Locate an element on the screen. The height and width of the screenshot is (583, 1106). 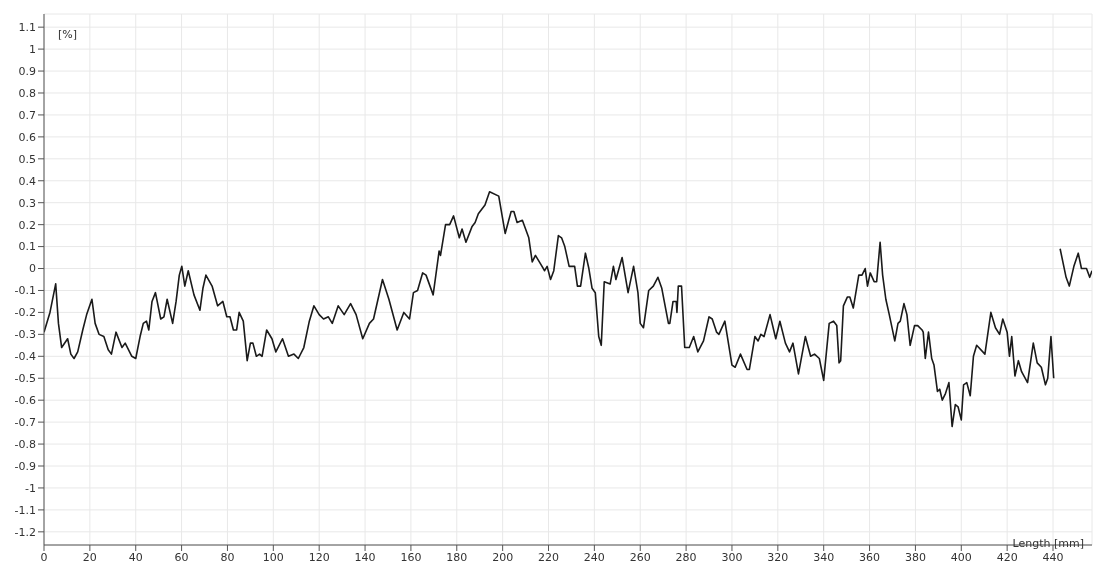
y-tick-label: -0.4 is located at coordinates (25, 357).